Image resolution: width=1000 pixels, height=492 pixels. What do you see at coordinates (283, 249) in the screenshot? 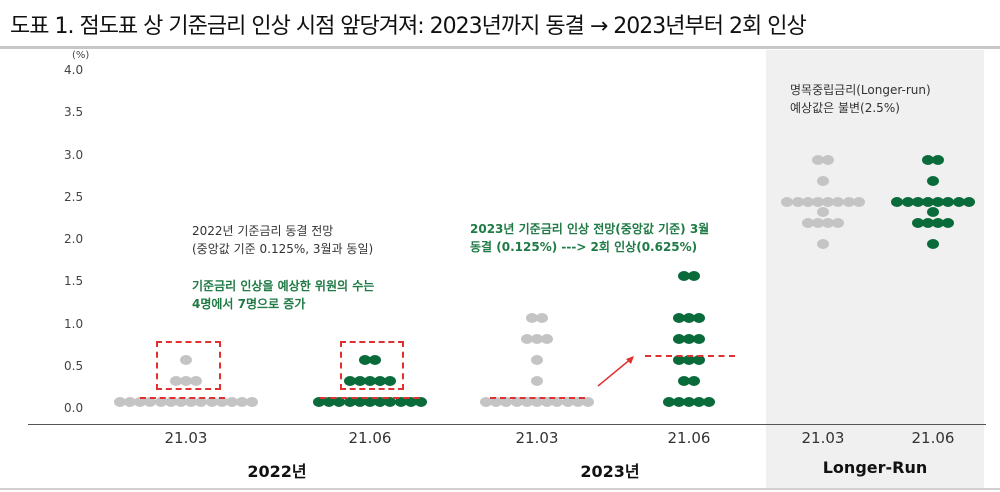
I see `annotation-2022-line2: (중앙값 기준 0.125%, 3월과 동일)` at bounding box center [283, 249].